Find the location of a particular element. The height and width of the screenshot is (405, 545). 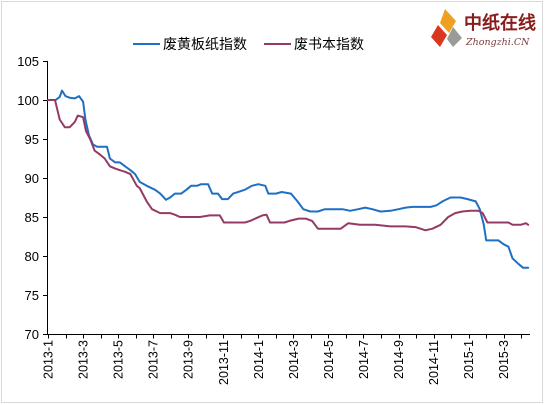

y-tick-label: 85 is located at coordinates (32, 217).